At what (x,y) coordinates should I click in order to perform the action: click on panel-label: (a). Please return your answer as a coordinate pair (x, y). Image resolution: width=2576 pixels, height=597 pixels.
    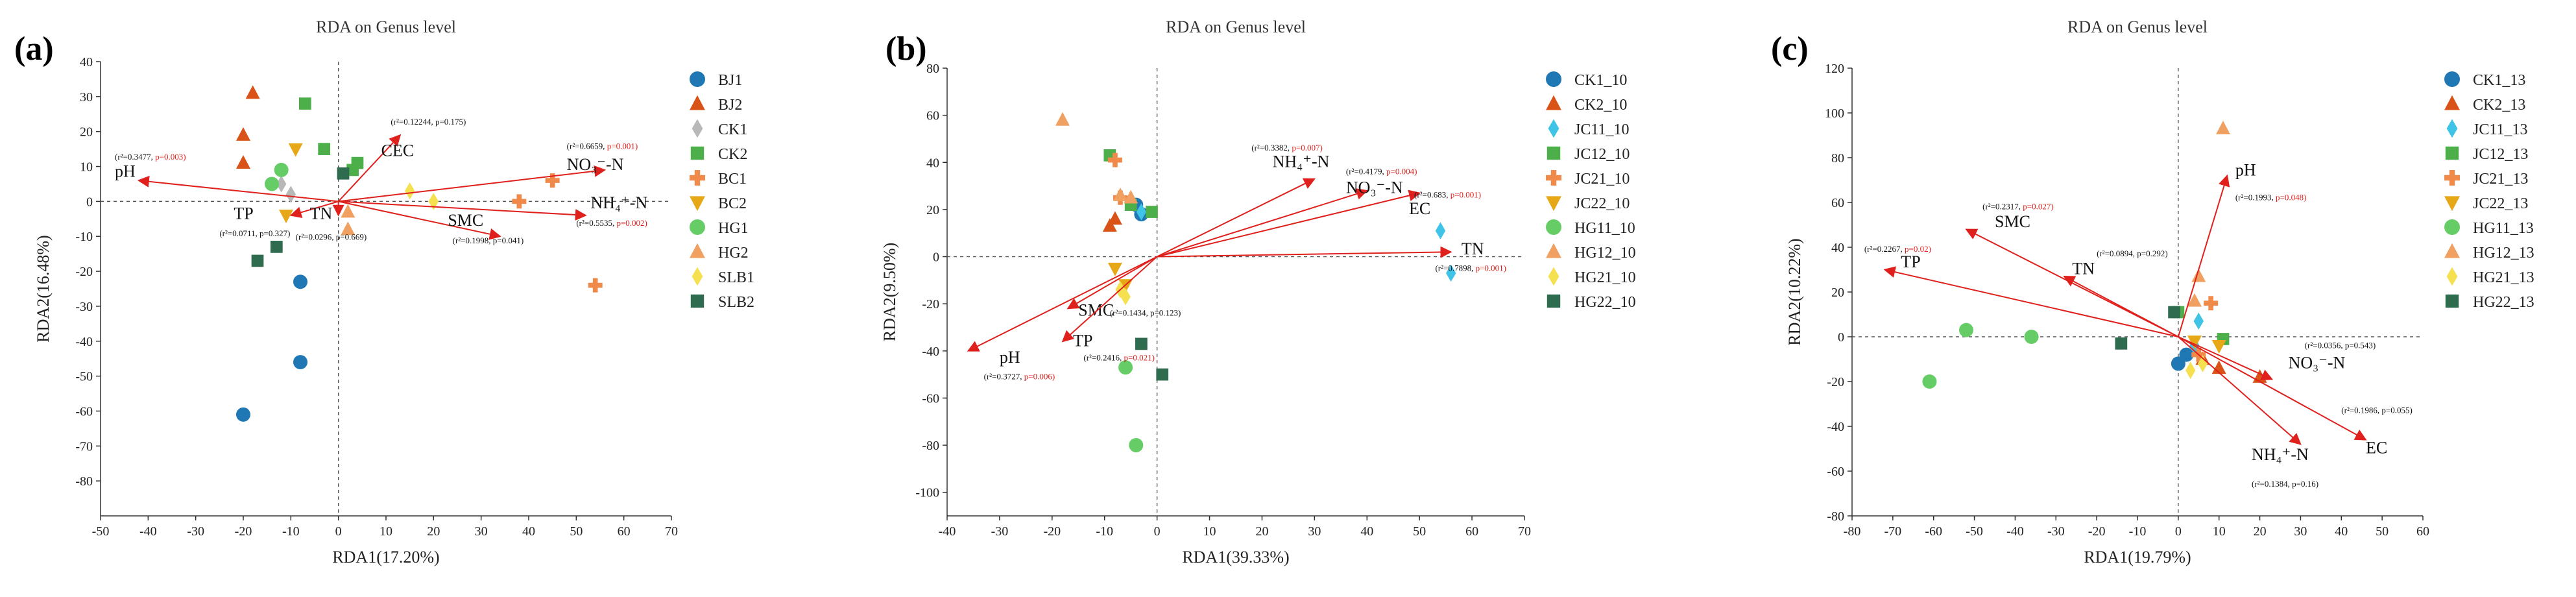
    Looking at the image, I should click on (34, 48).